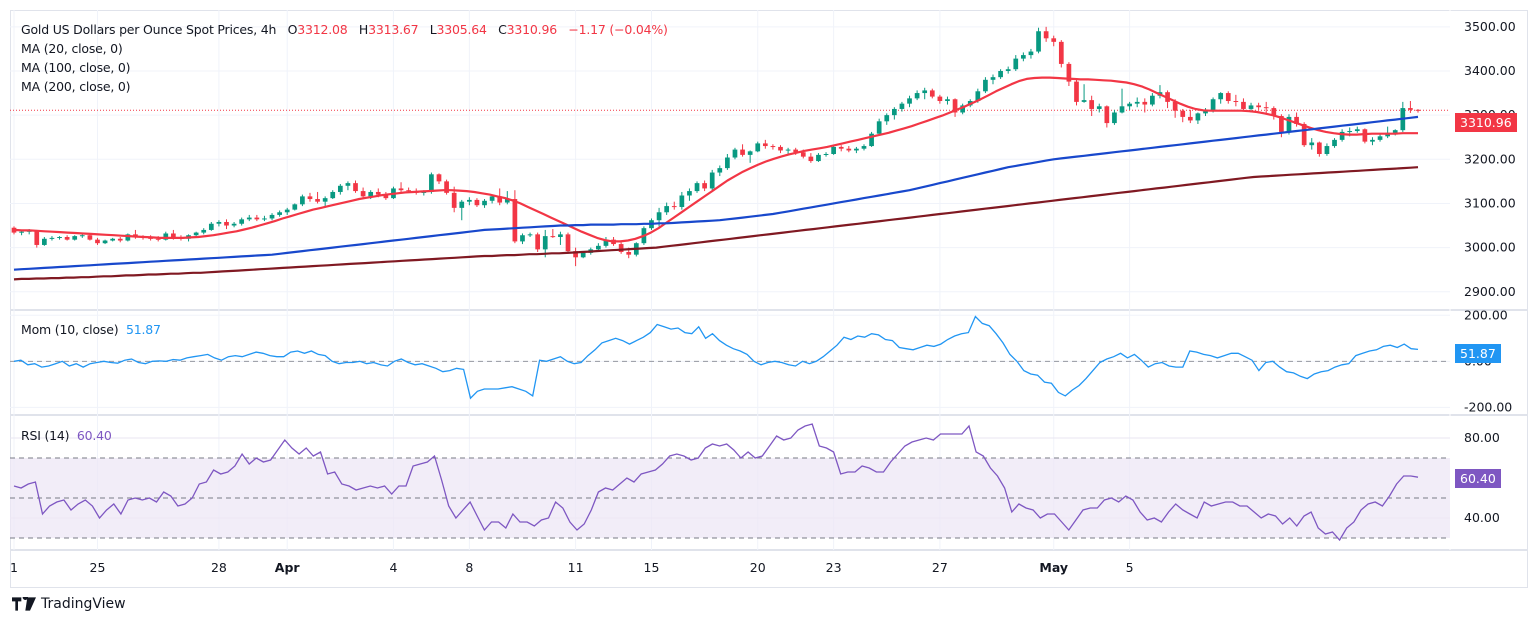  I want to click on rsi-legend: RSI (14) 60.40, so click(66, 435).